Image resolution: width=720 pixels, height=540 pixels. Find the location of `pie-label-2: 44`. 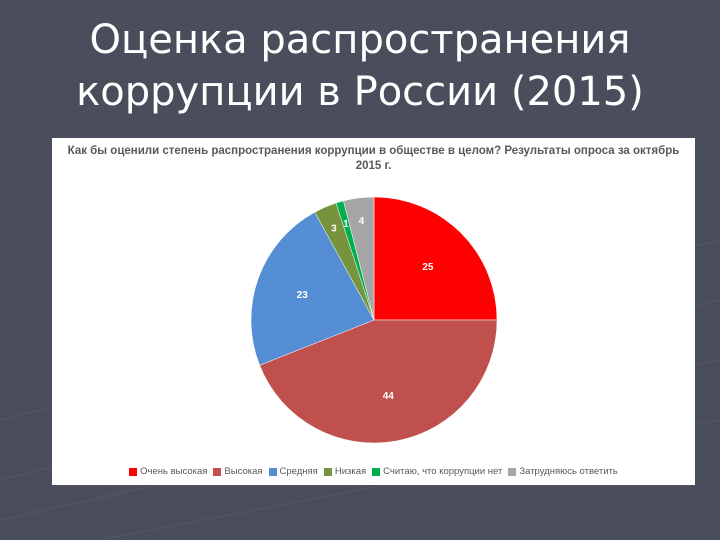

pie-label-2: 44 is located at coordinates (389, 396).